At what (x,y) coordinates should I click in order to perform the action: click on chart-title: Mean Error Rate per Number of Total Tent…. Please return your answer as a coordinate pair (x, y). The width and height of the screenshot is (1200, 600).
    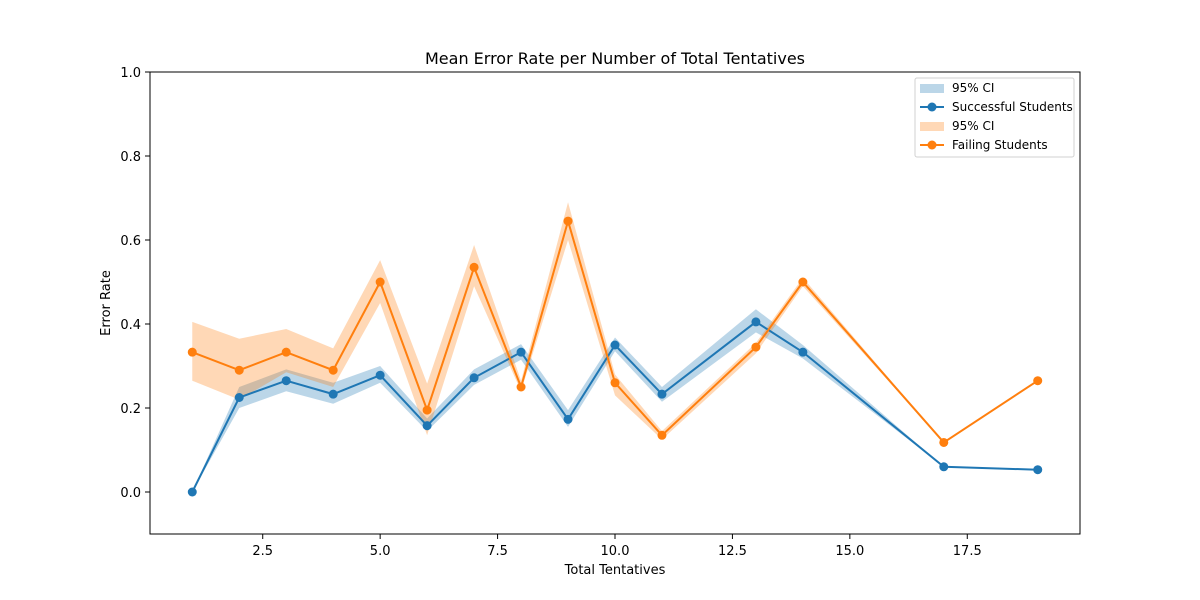
    Looking at the image, I should click on (615, 58).